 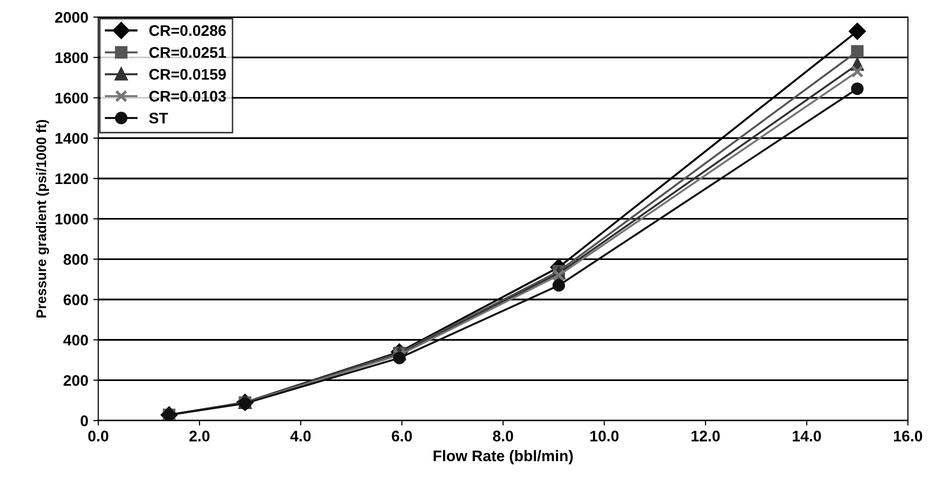 What do you see at coordinates (199, 436) in the screenshot?
I see `x-tick-label: 2.0` at bounding box center [199, 436].